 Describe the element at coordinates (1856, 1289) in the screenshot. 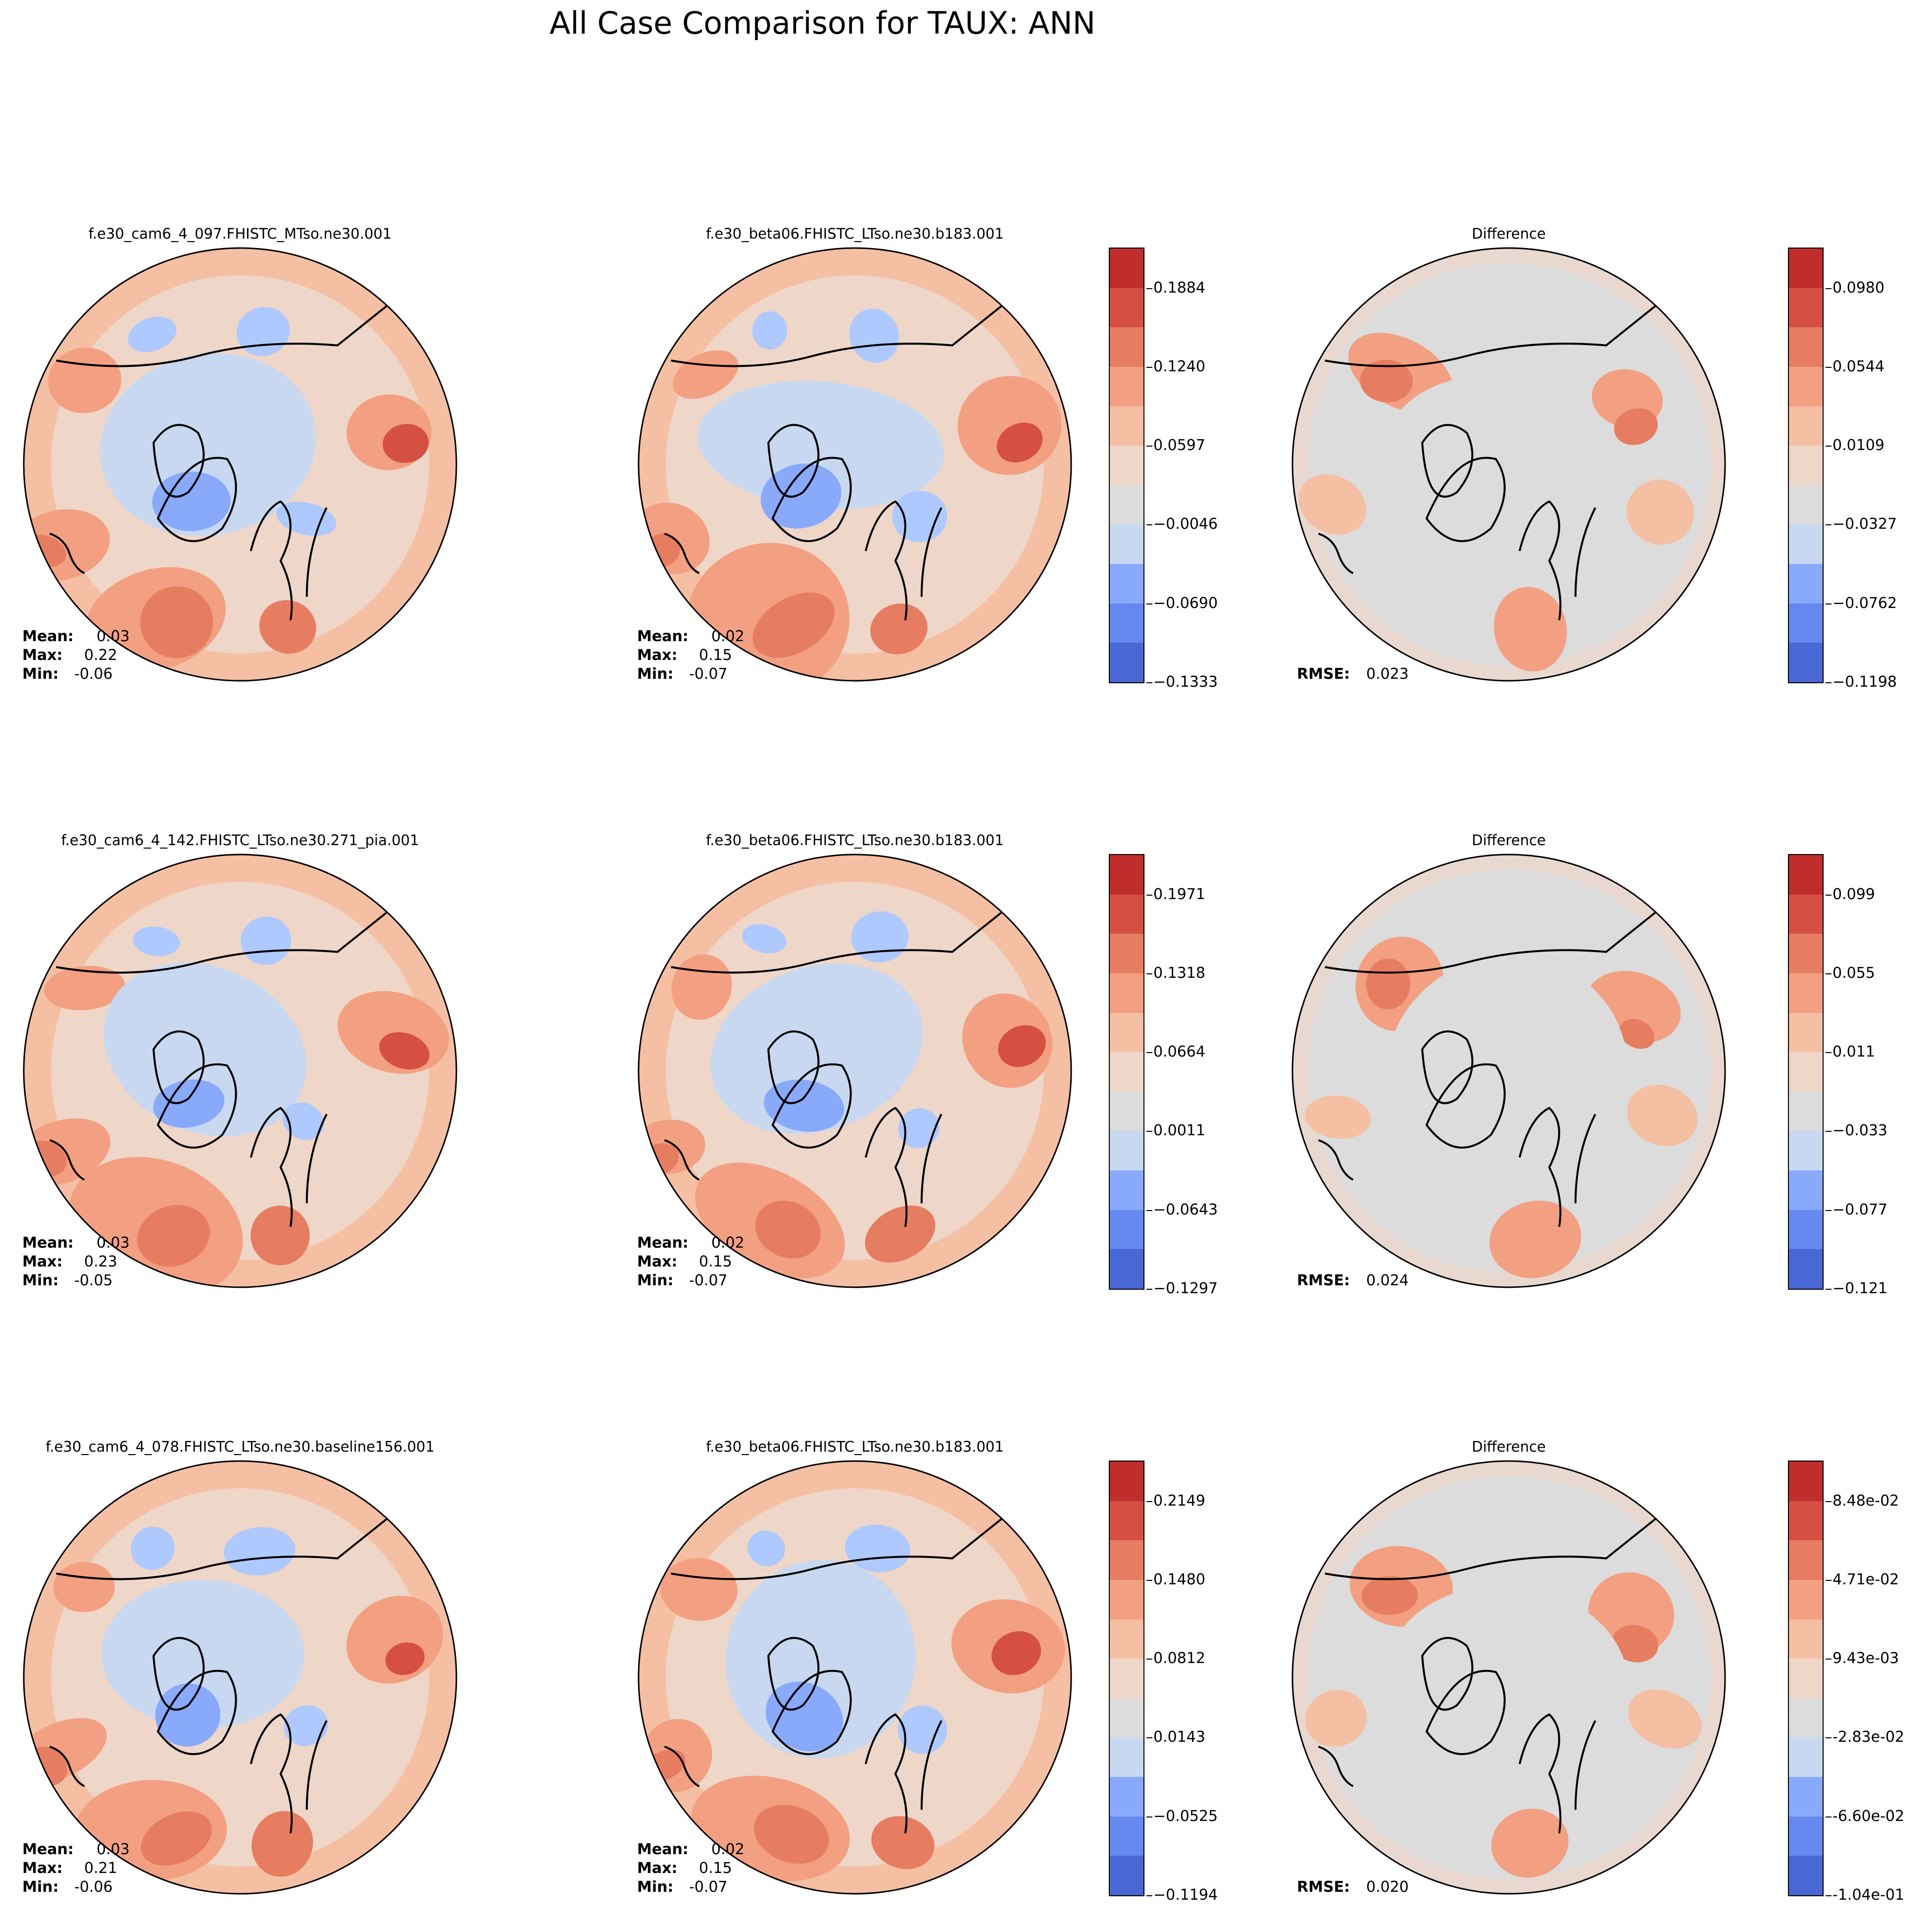

I see `colorbar-tick-label: −0.121` at that location.